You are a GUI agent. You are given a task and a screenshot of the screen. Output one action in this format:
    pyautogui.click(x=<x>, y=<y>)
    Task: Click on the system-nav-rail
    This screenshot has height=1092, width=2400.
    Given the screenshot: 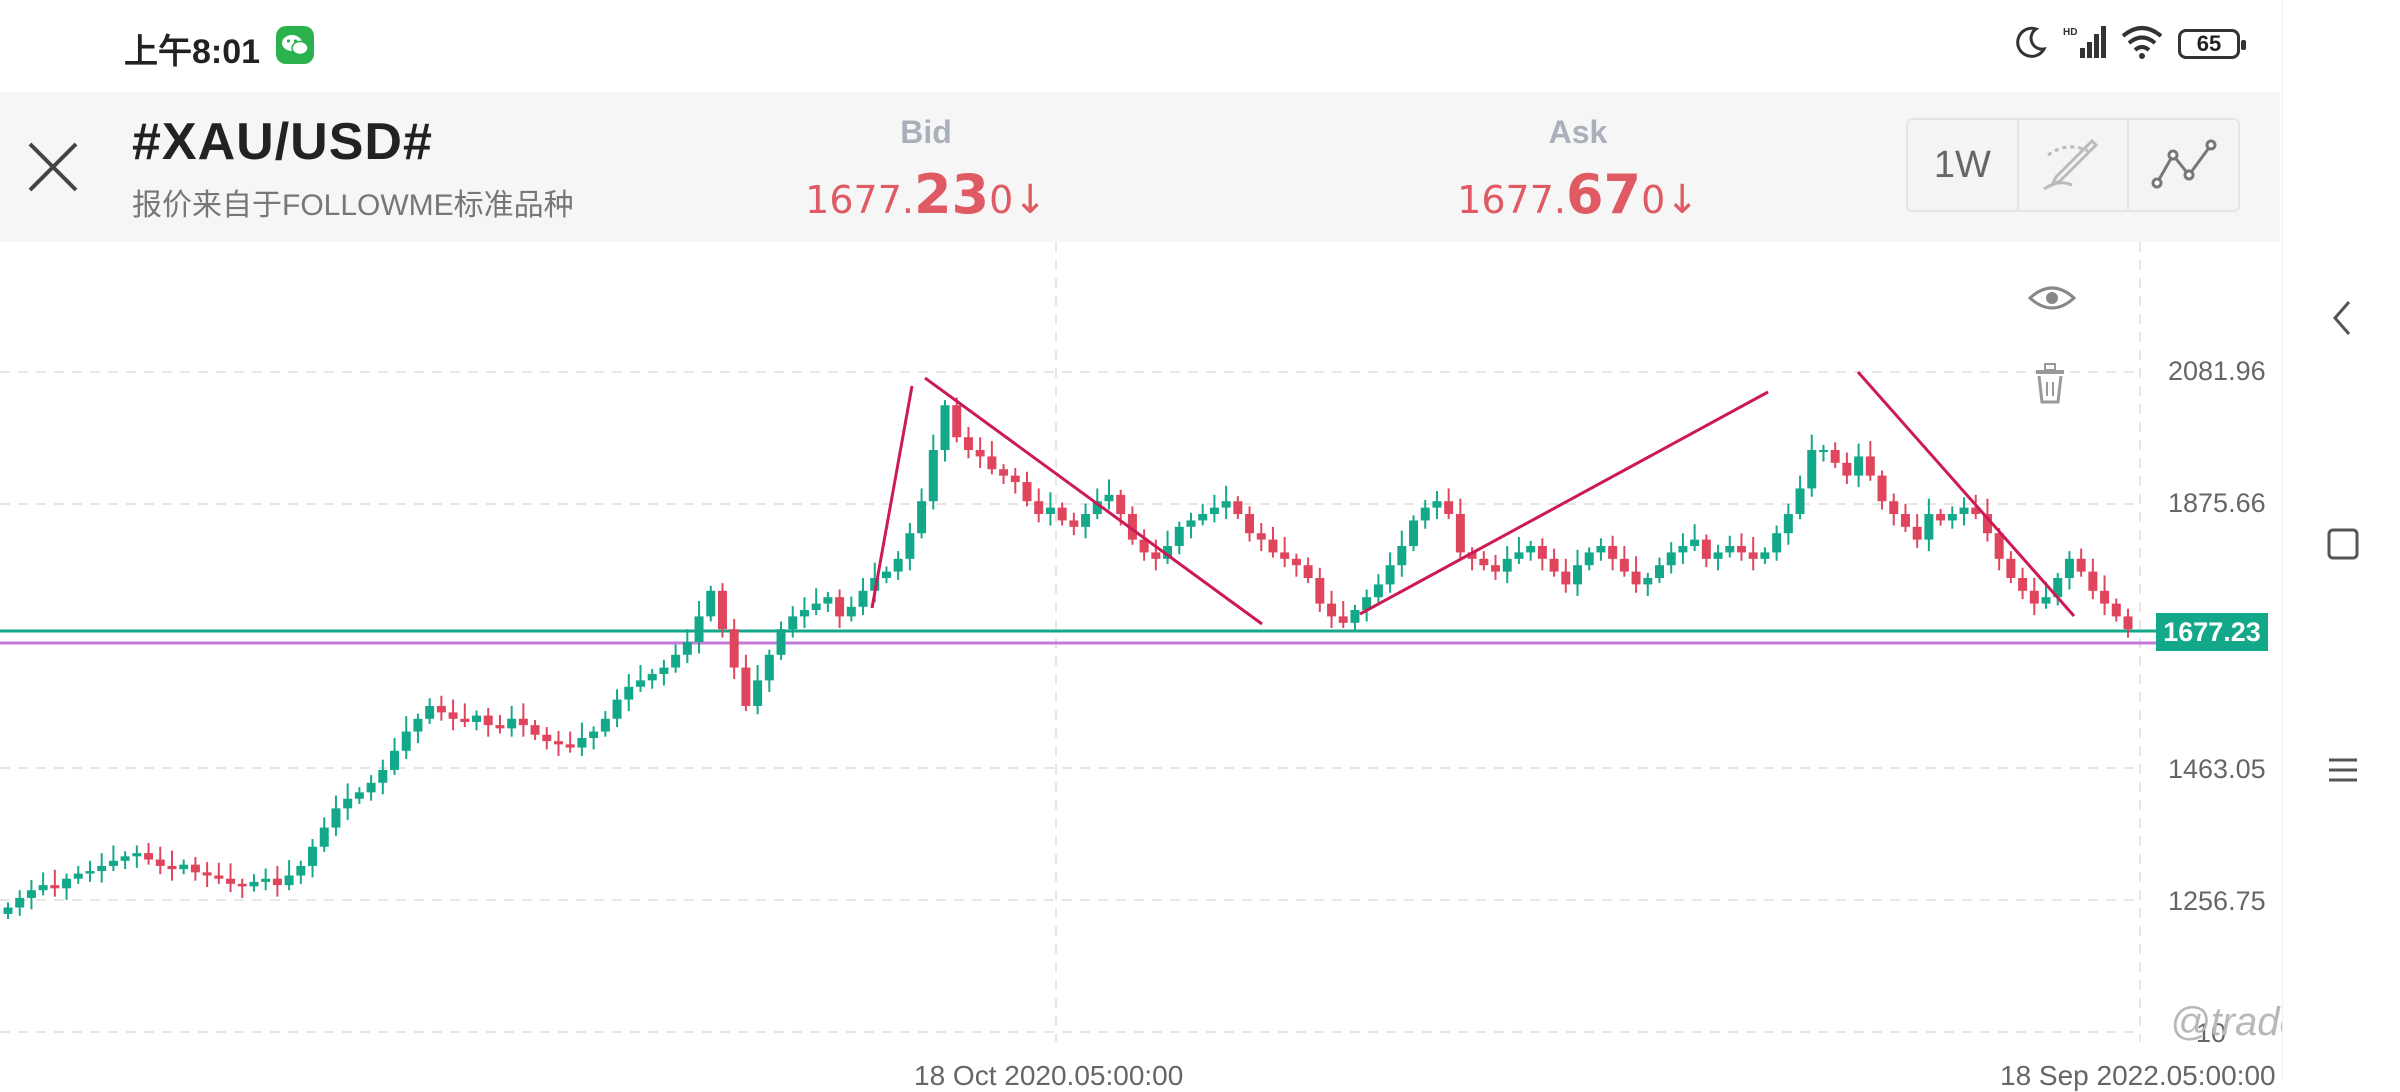 What is the action you would take?
    pyautogui.click(x=2341, y=540)
    